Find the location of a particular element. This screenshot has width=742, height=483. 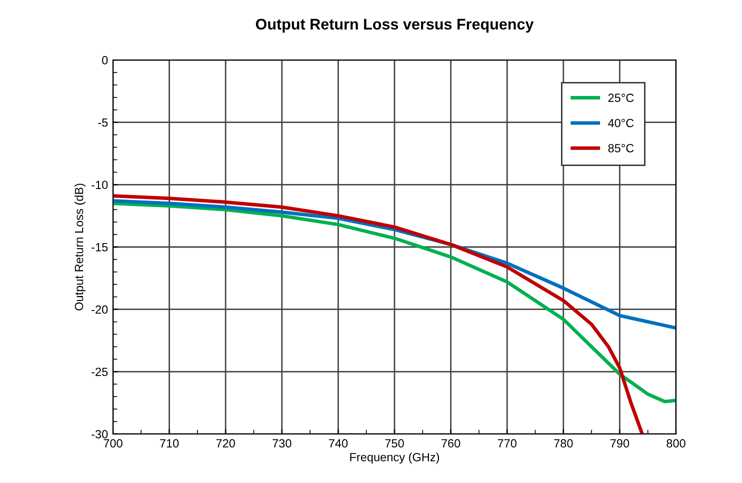

x-tick-label: 770 is located at coordinates (507, 443).